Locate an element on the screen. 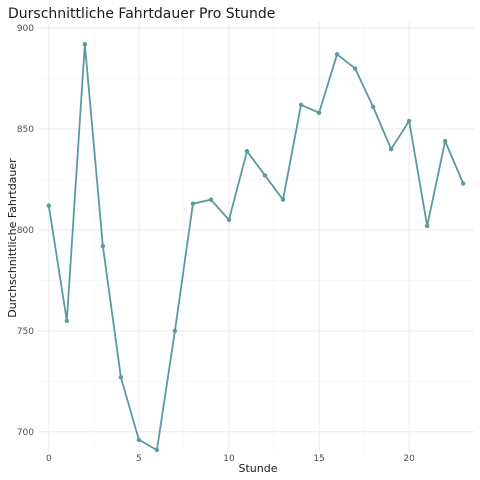  x-tick-label: 20 is located at coordinates (409, 459).